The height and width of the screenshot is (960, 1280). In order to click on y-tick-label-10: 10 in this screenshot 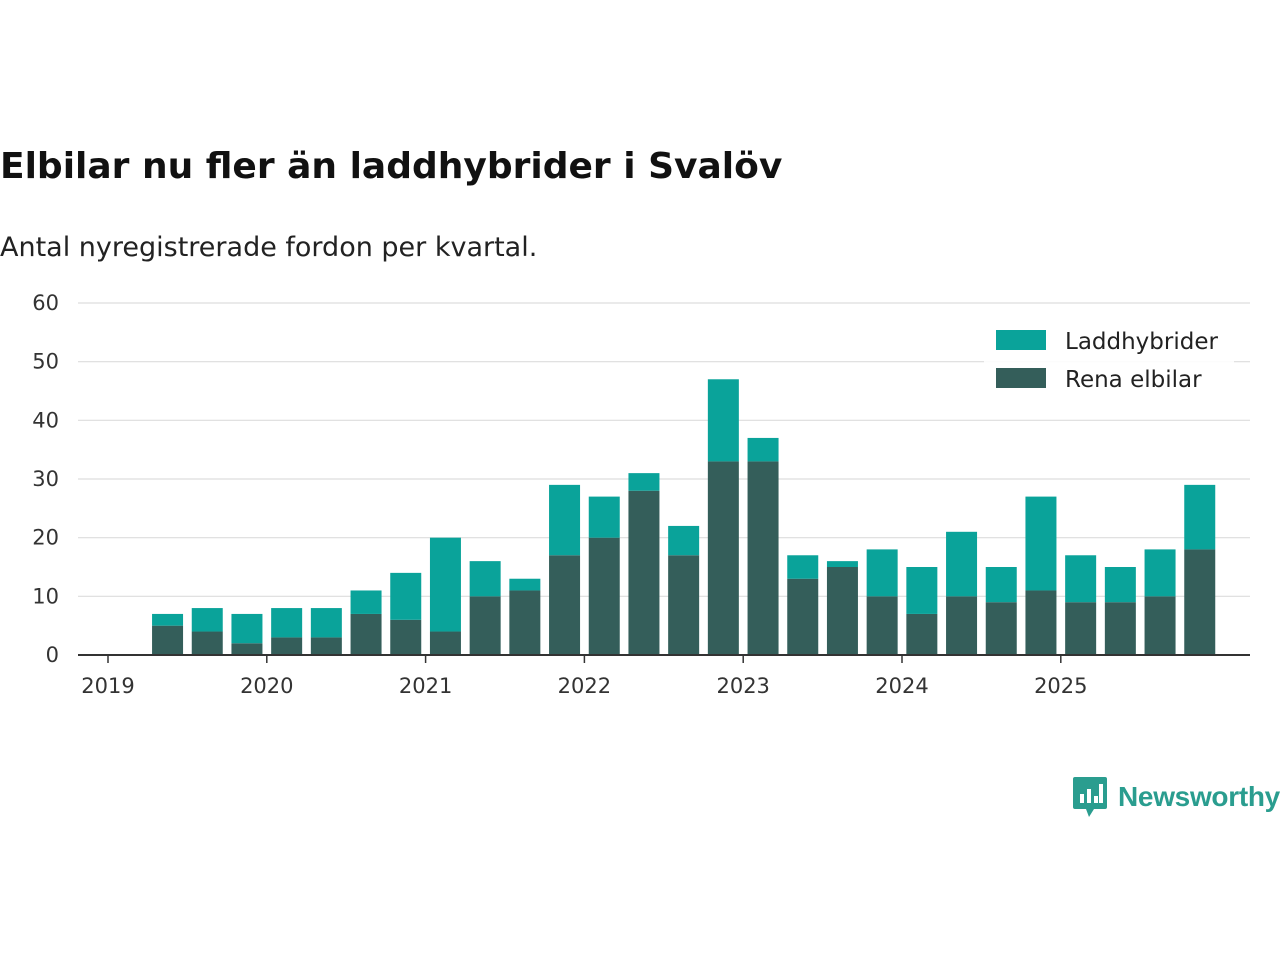, I will do `click(45, 596)`.